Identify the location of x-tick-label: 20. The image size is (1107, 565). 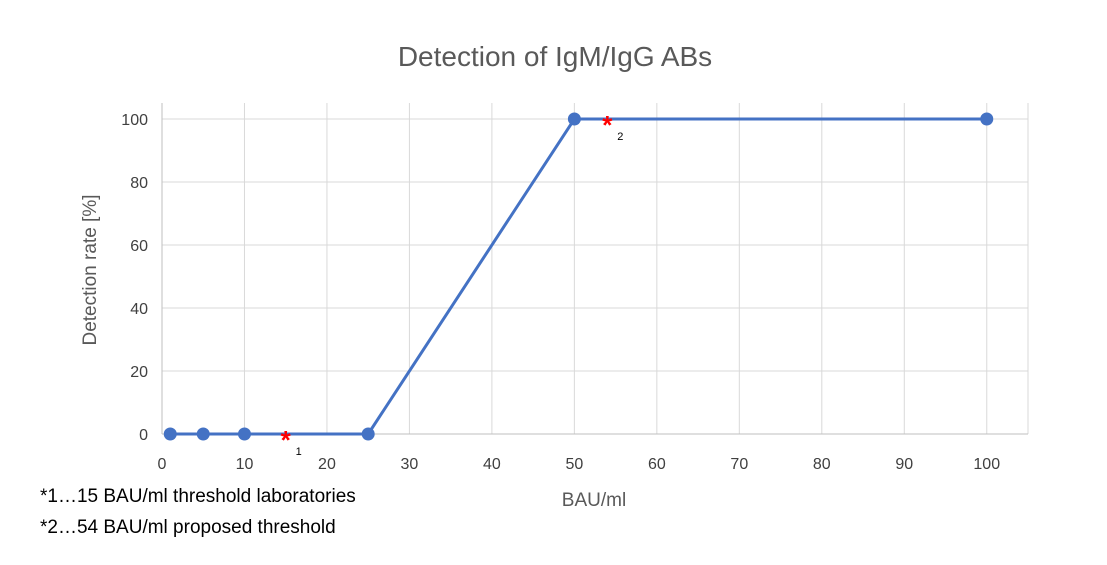
(327, 464).